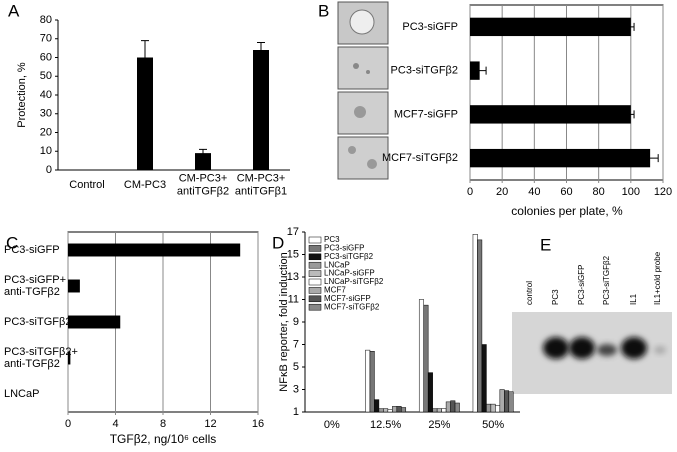  Describe the element at coordinates (352, 306) in the screenshot. I see `legend-label: MCF7-siTGFβ2` at that location.